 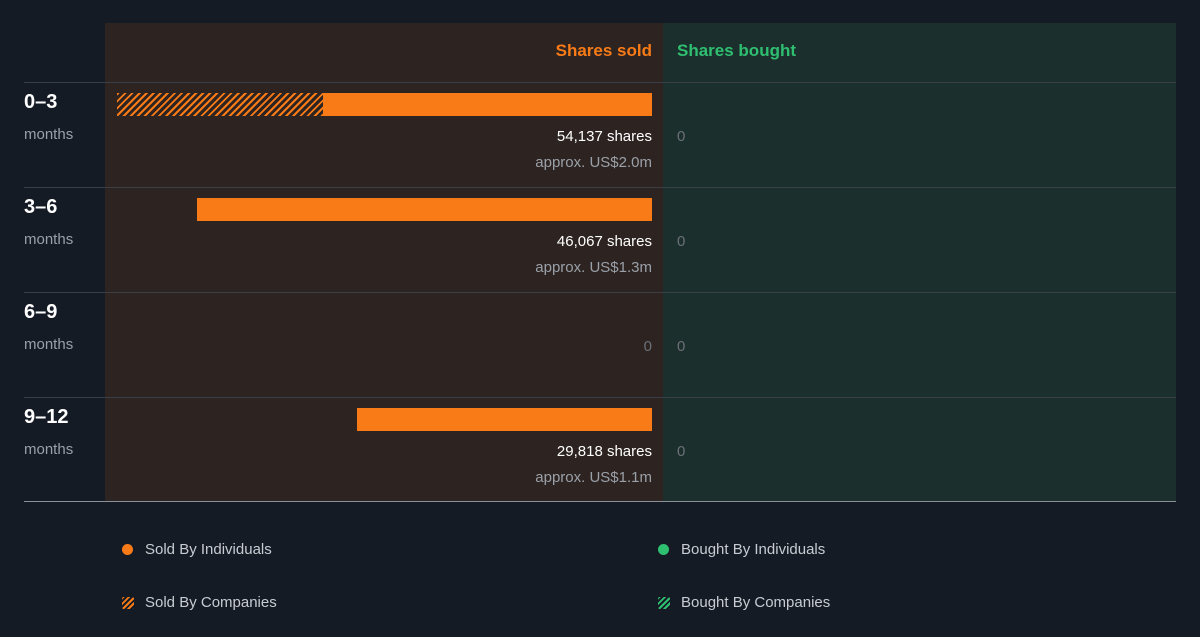 I want to click on sold-by-companies-bar, so click(x=220, y=104).